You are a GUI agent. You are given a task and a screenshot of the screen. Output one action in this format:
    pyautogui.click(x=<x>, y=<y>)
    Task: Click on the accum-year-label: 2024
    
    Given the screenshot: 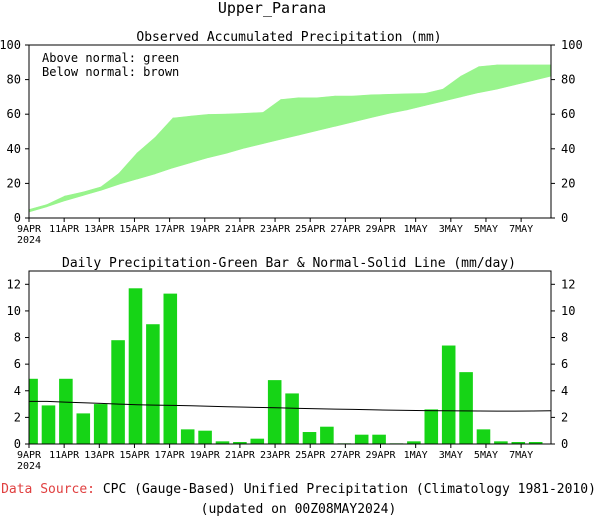 What is the action you would take?
    pyautogui.click(x=29, y=240)
    